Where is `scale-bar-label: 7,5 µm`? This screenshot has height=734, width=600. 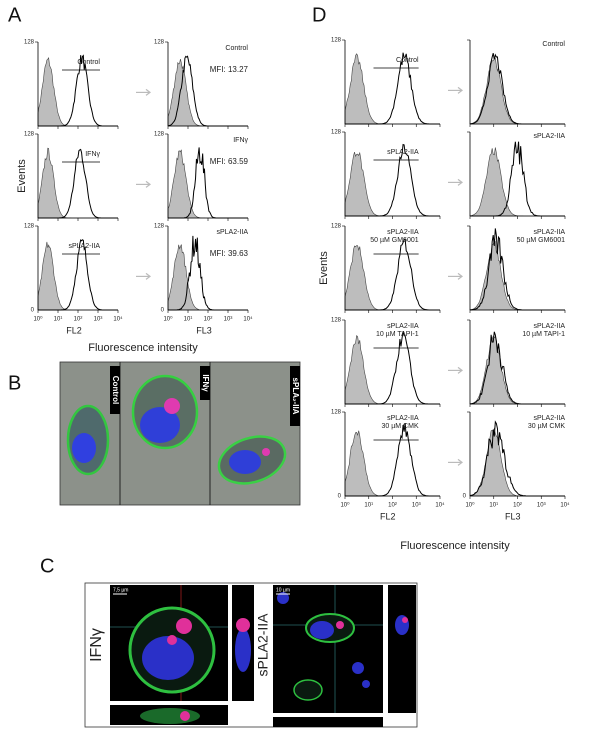
scale-bar-label: 7,5 µm is located at coordinates (120, 590).